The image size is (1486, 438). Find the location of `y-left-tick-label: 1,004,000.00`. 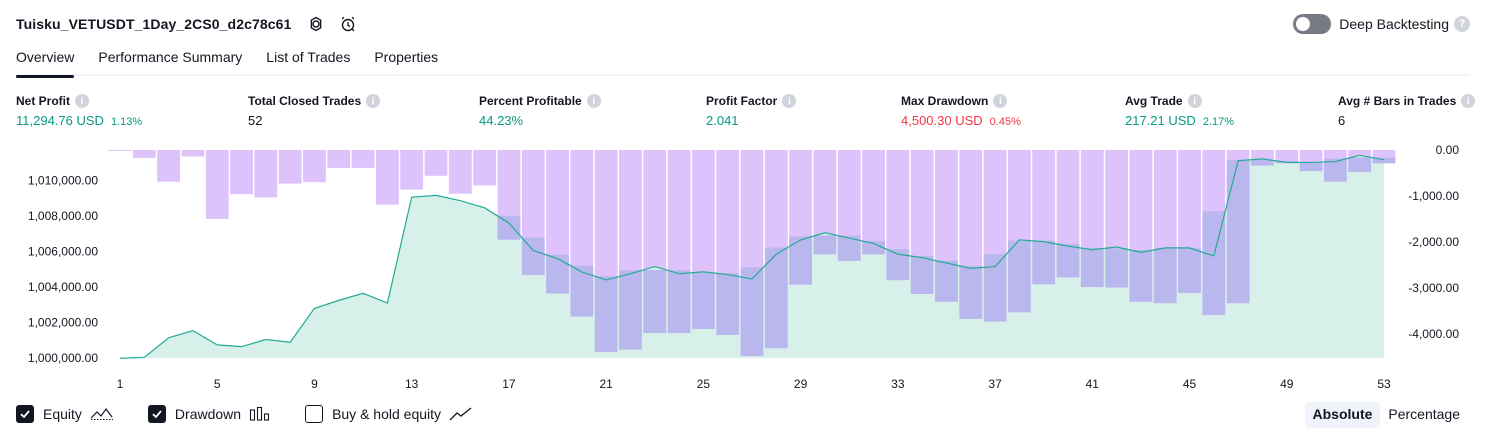

y-left-tick-label: 1,004,000.00 is located at coordinates (63, 287).